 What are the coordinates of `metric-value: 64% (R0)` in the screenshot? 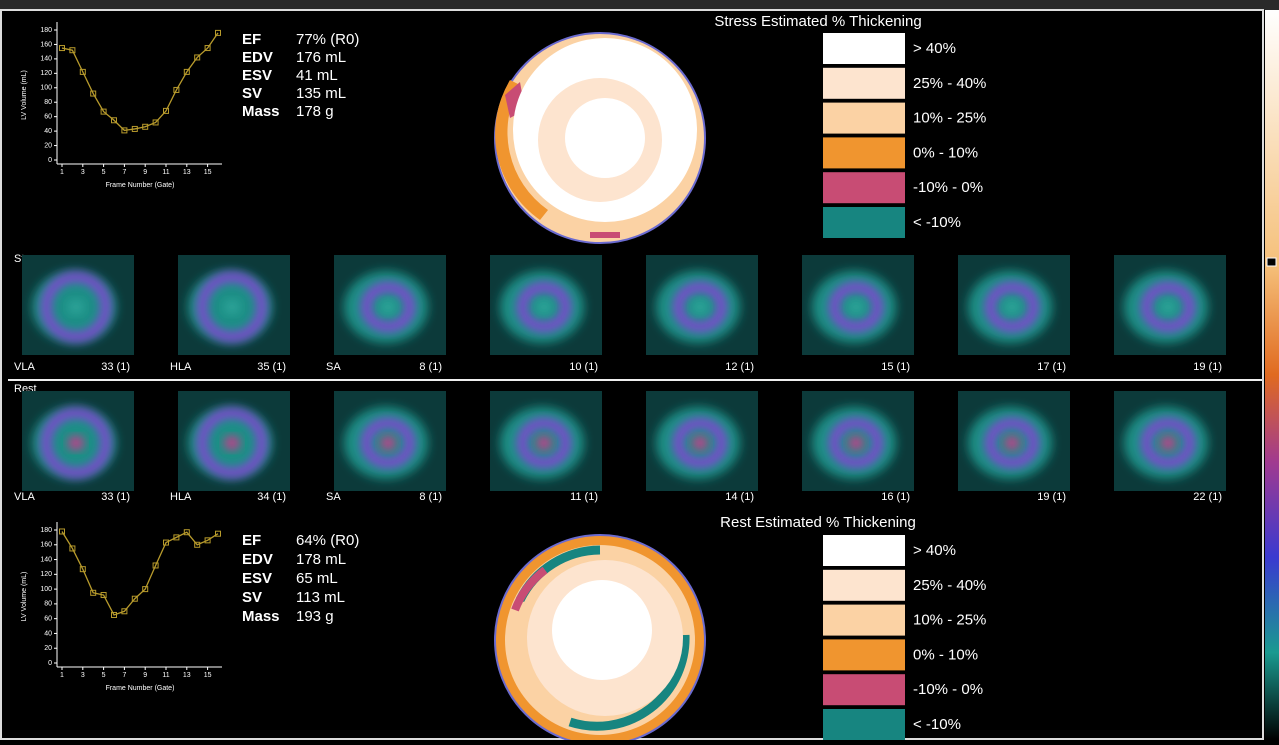 It's located at (327, 540).